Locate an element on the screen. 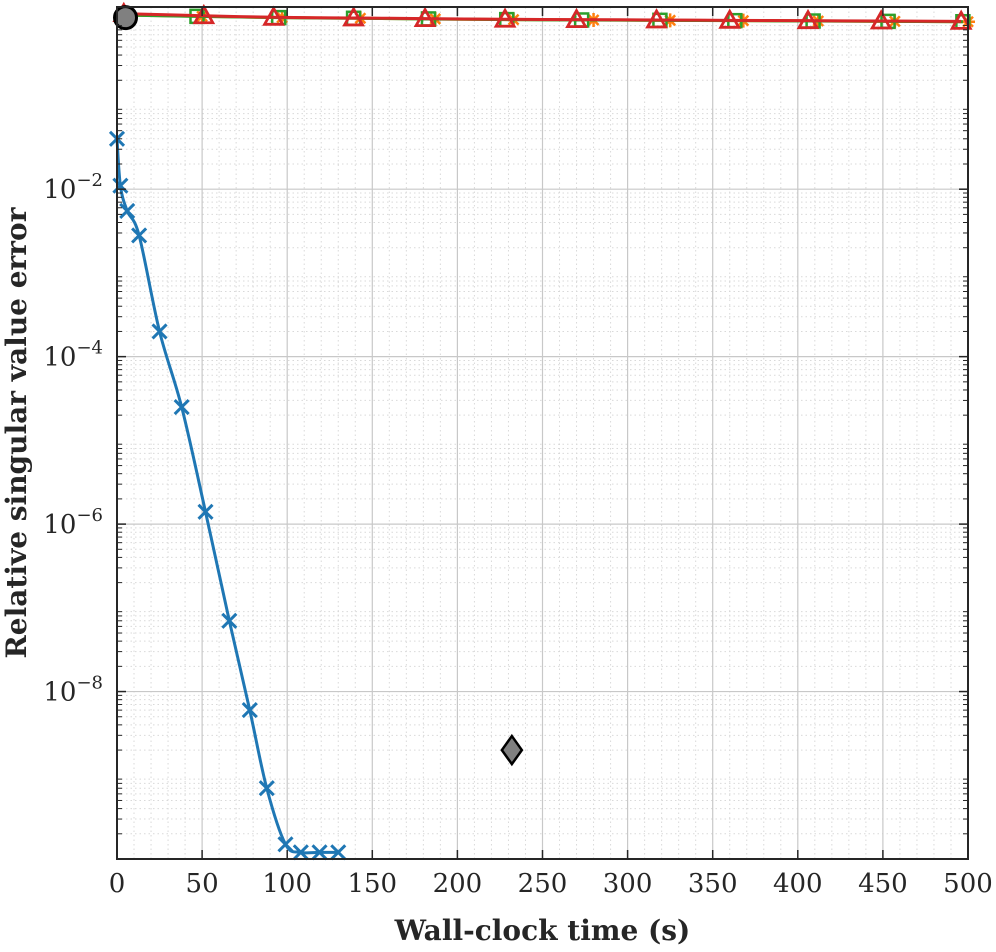  x-tick-label: 450 is located at coordinates (883, 884).